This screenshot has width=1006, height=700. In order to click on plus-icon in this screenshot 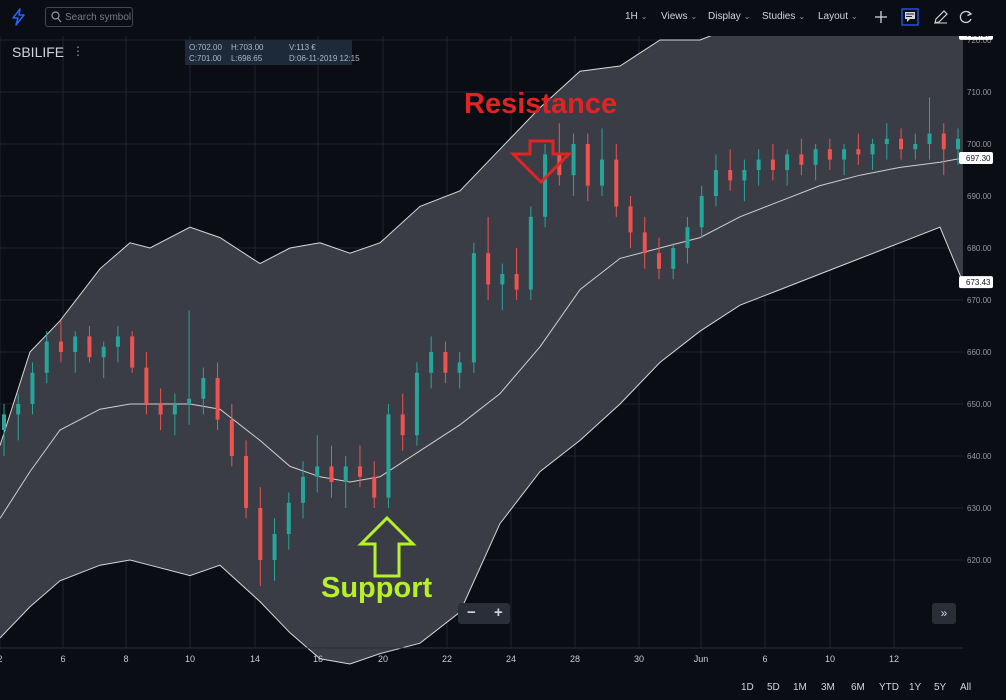, I will do `click(881, 17)`.